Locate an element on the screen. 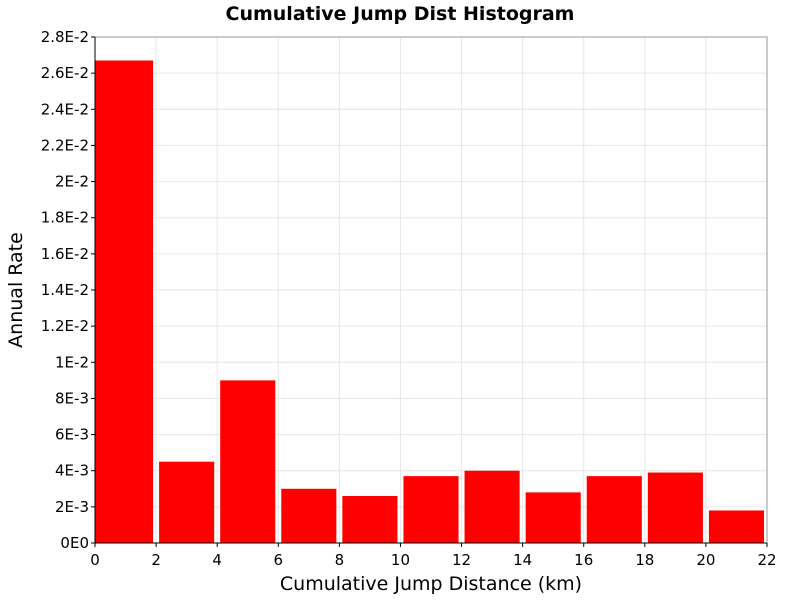 The width and height of the screenshot is (800, 600). x-tick-label: 2 is located at coordinates (156, 560).